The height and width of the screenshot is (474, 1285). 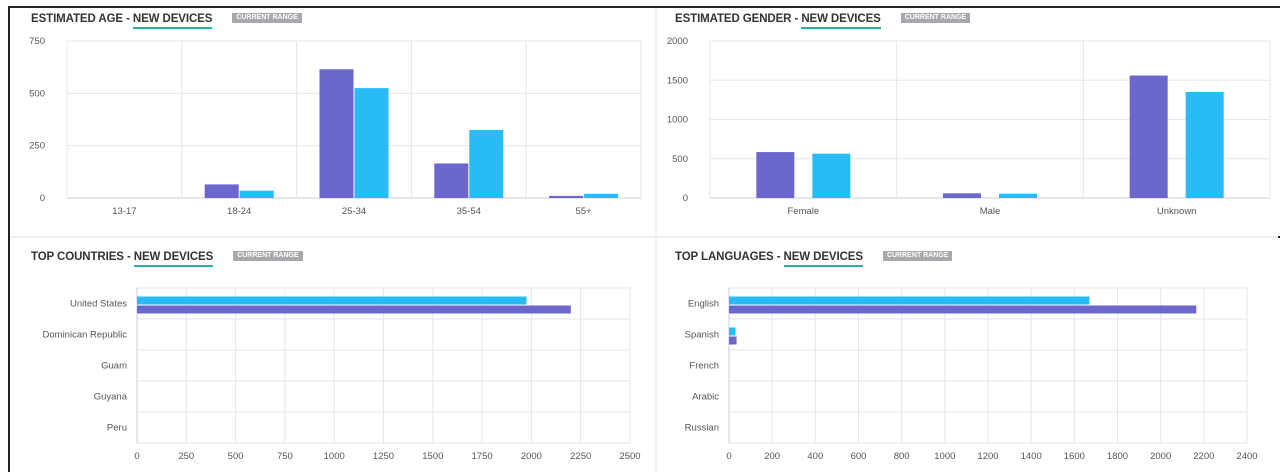 I want to click on countries-panel-title: TOP COUNTRIES - NEW DEVICES, so click(x=122, y=258).